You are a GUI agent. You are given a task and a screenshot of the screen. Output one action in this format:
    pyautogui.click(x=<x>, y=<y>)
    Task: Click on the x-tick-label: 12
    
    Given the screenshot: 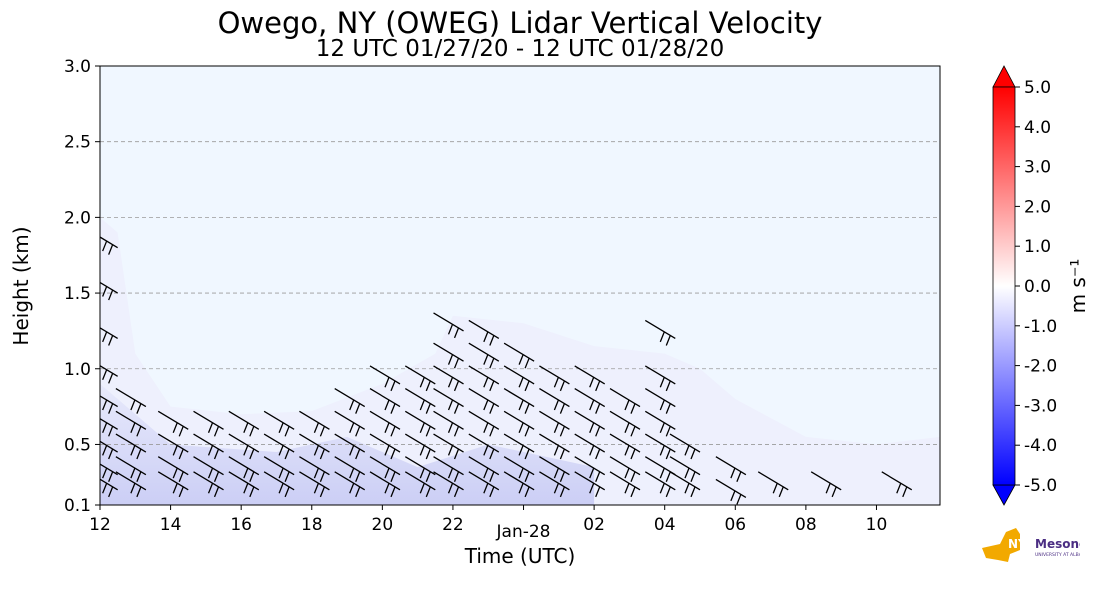 What is the action you would take?
    pyautogui.click(x=100, y=525)
    